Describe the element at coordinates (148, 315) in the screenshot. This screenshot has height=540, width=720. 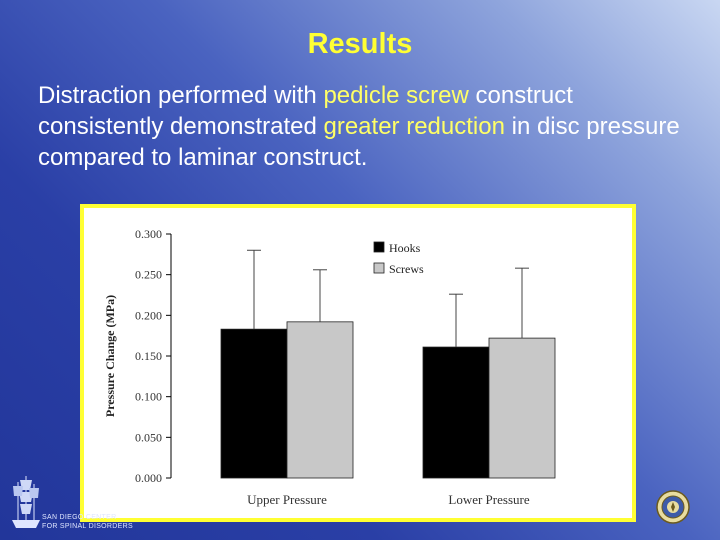
I see `y-tick-label: 0.200` at that location.